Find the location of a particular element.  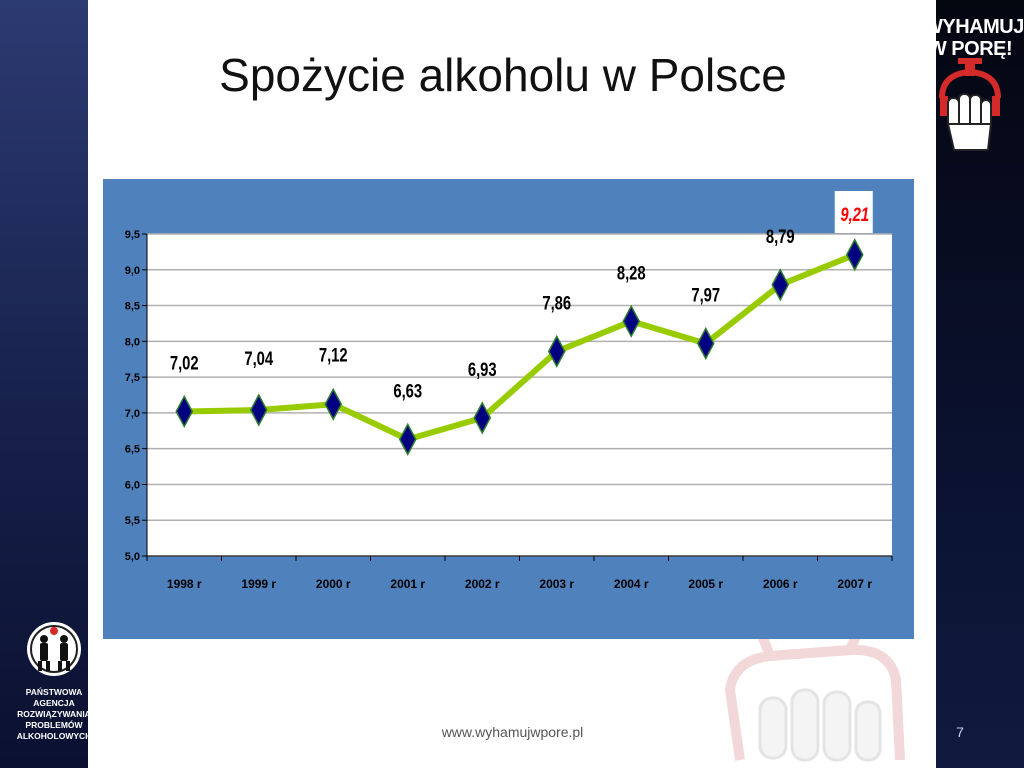

campaign-logo-text: WYHAMUJ W PORĘ! is located at coordinates (974, 38).